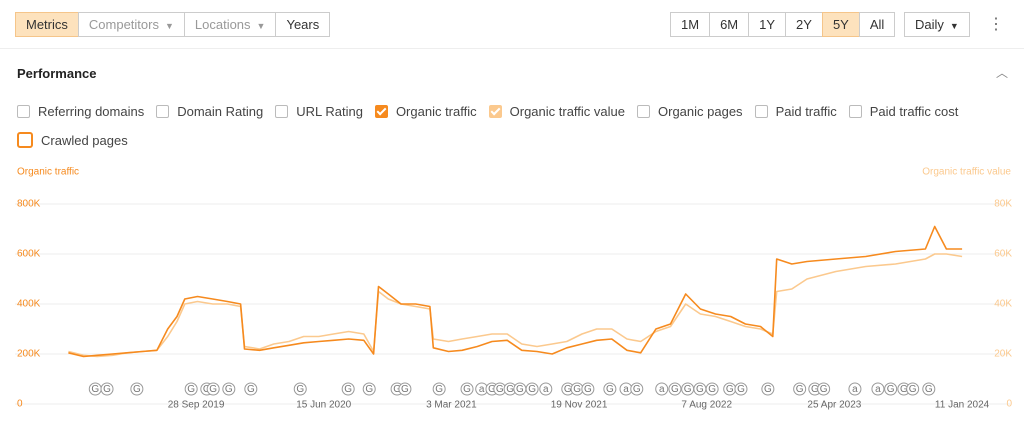  Describe the element at coordinates (929, 24) in the screenshot. I see `interval-label: Daily` at that location.